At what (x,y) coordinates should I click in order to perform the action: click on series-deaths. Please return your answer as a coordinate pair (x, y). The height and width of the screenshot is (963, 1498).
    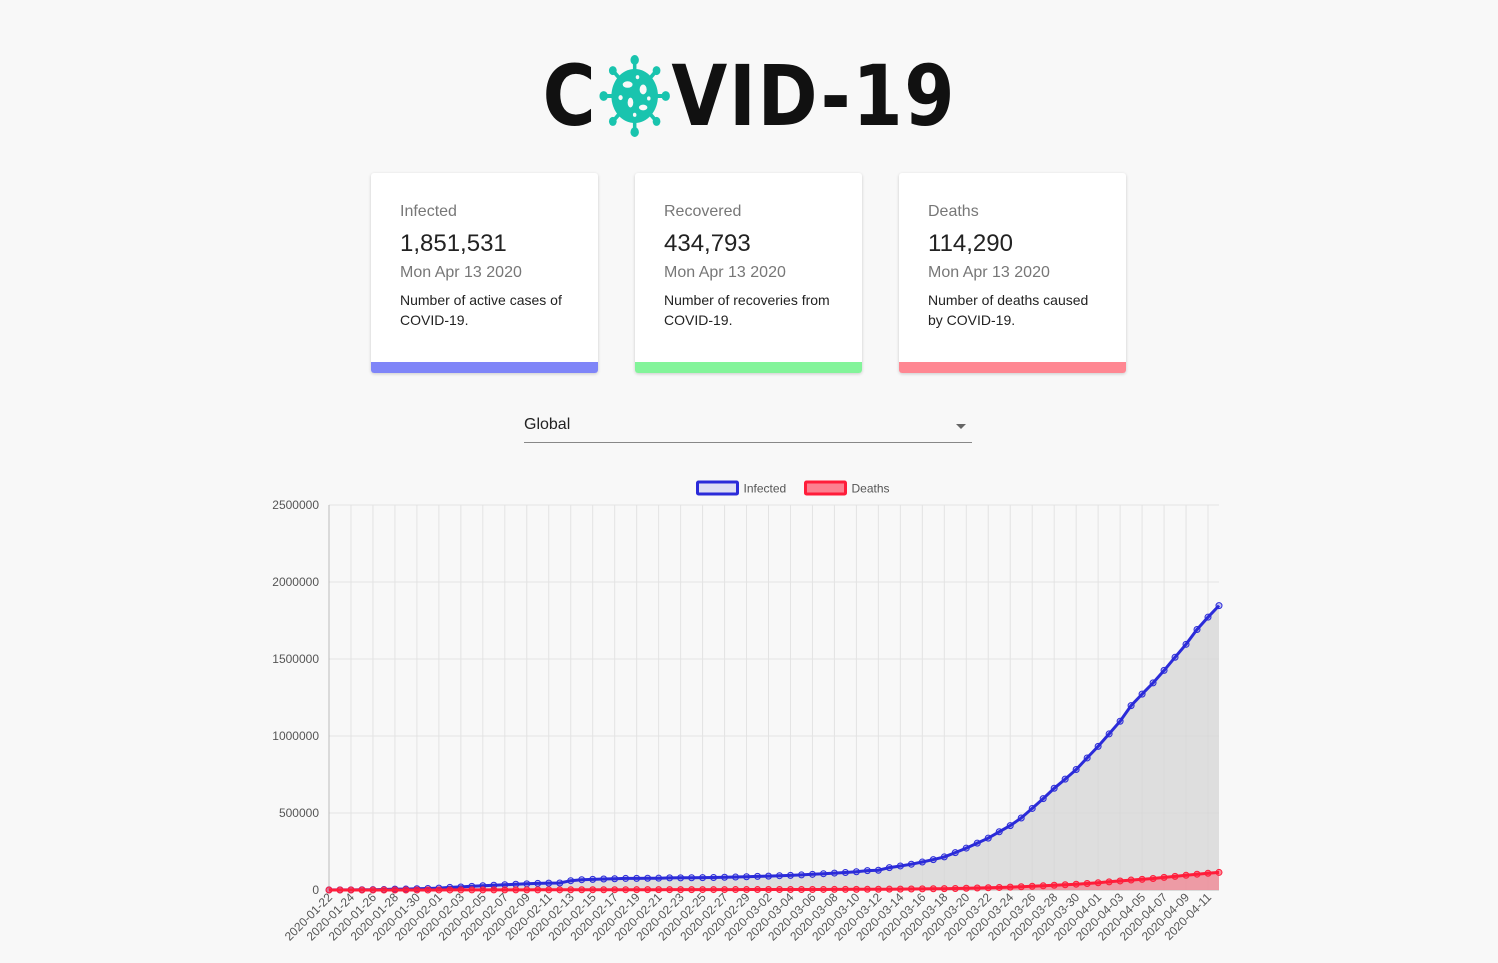
    Looking at the image, I should click on (774, 881).